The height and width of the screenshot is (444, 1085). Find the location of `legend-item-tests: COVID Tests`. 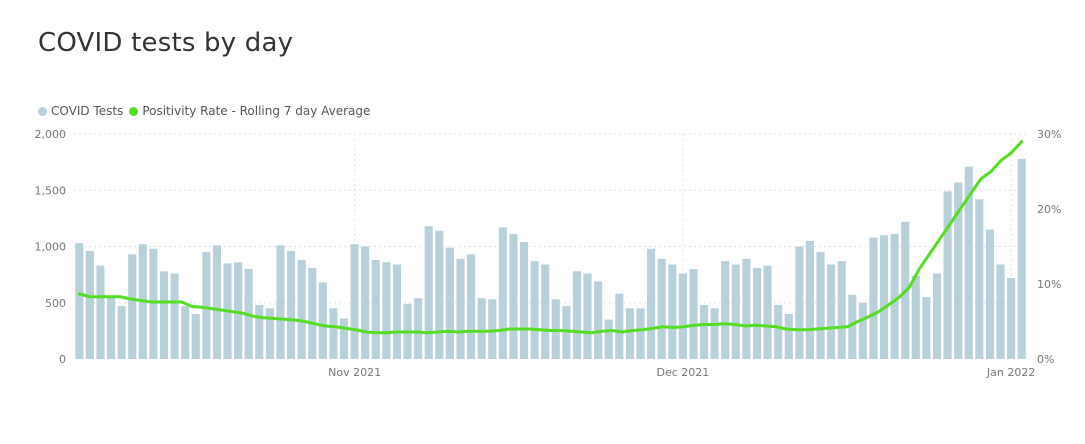

legend-item-tests: COVID Tests is located at coordinates (80, 111).